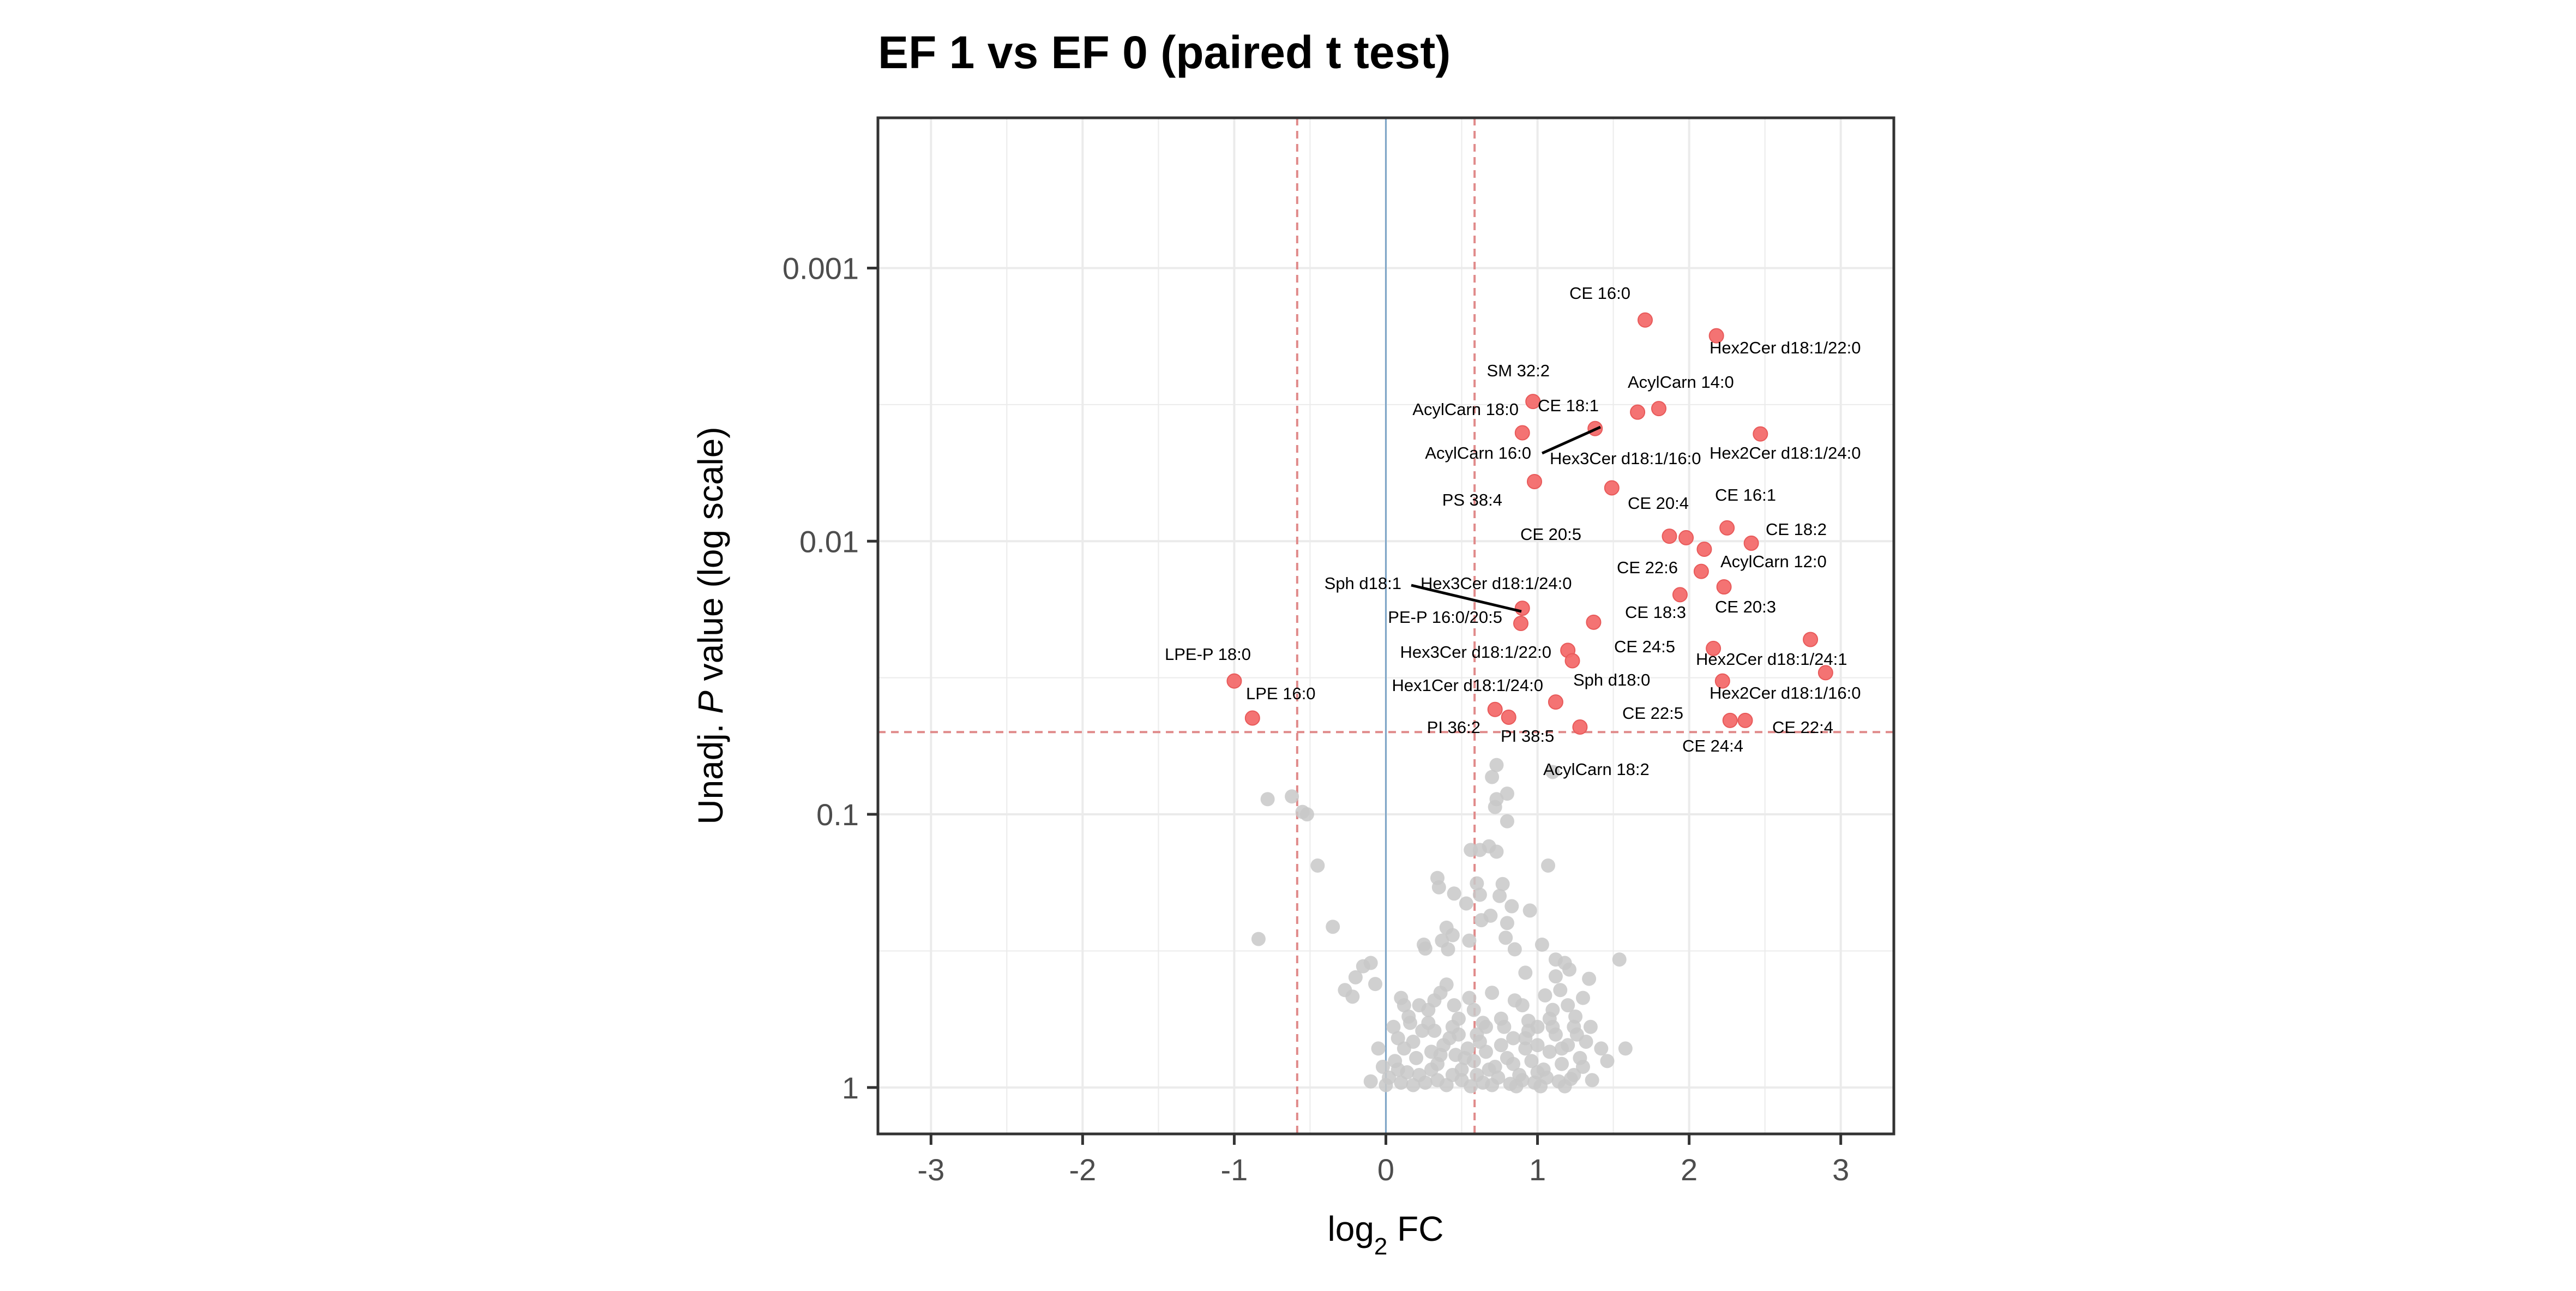  What do you see at coordinates (1644, 646) in the screenshot?
I see `point-label-ce-24-5: CE 24:5` at bounding box center [1644, 646].